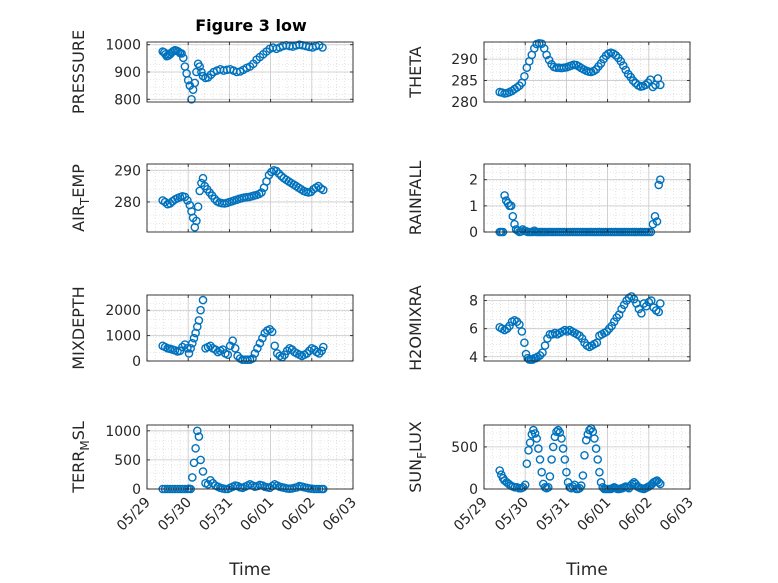  What do you see at coordinates (78, 430) in the screenshot?
I see `y-axis-label-rest: SL` at bounding box center [78, 430].